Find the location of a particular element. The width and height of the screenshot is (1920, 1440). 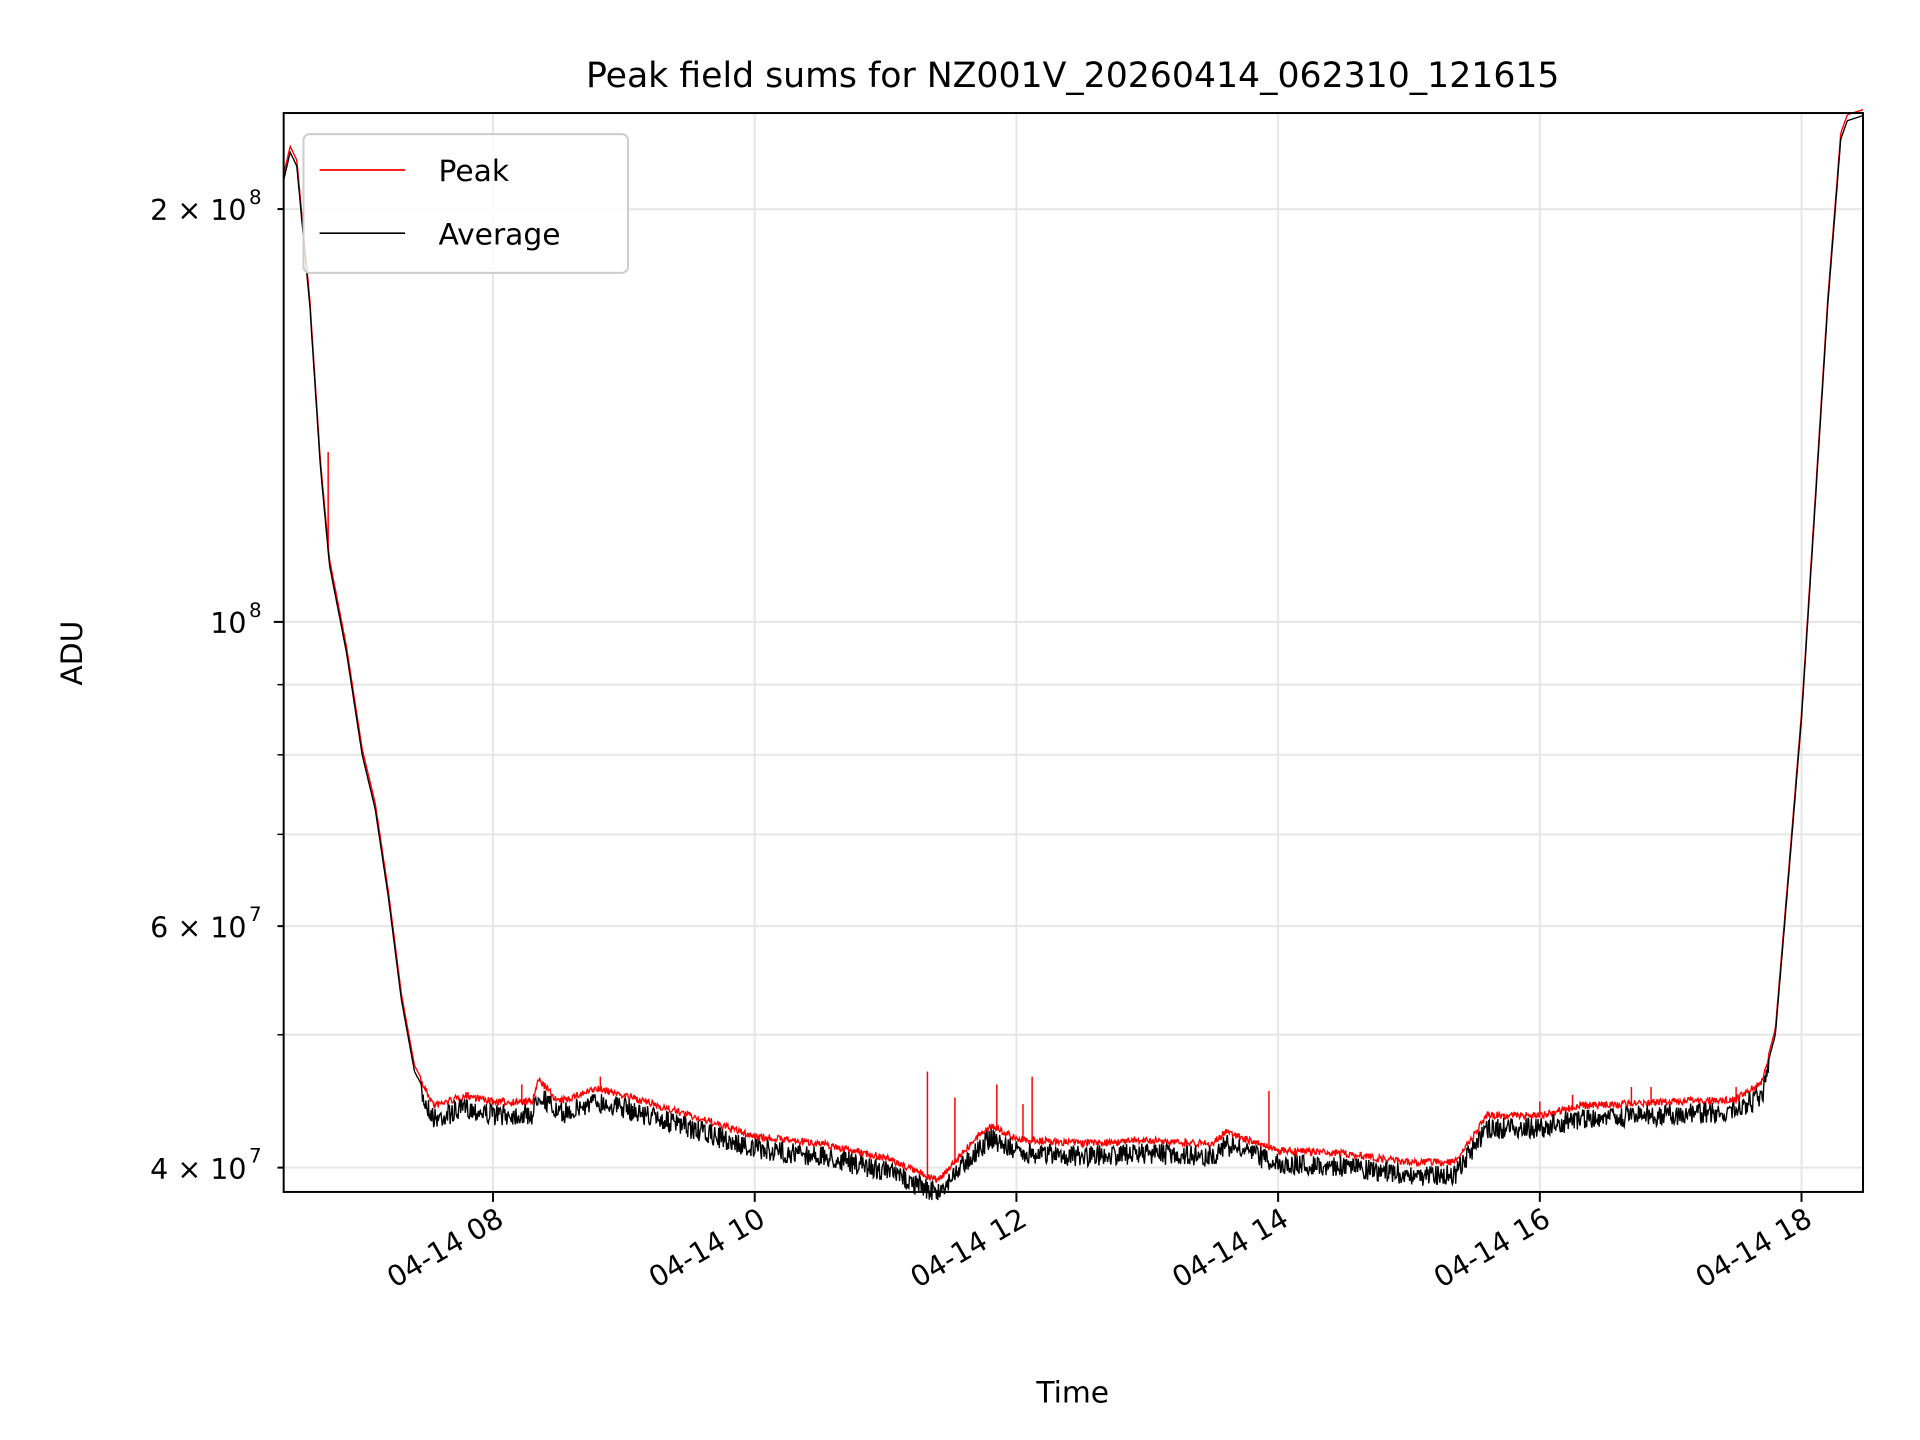

y-axis-ticks: 2 × 10 810 86 × 10 74 × 10 7 is located at coordinates (217, 686).